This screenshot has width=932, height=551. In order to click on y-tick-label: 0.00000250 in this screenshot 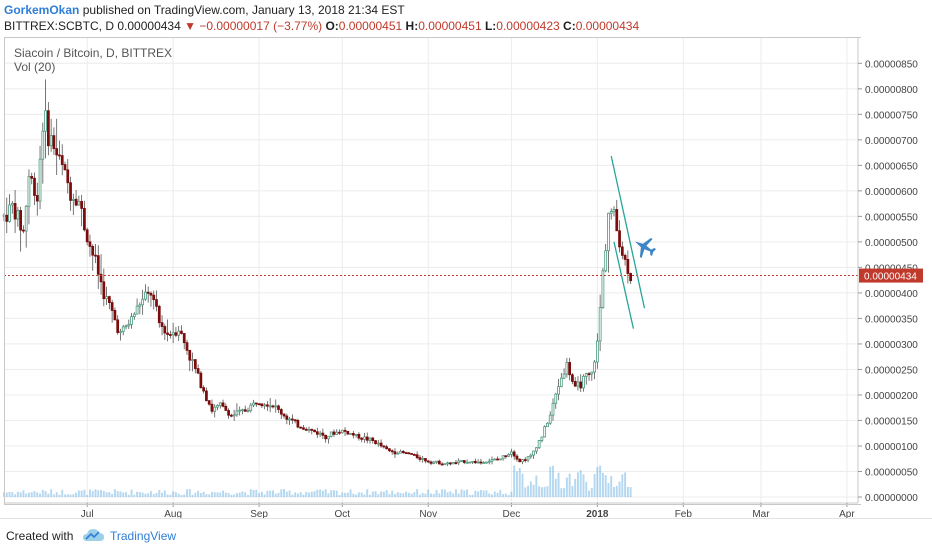, I will do `click(891, 370)`.